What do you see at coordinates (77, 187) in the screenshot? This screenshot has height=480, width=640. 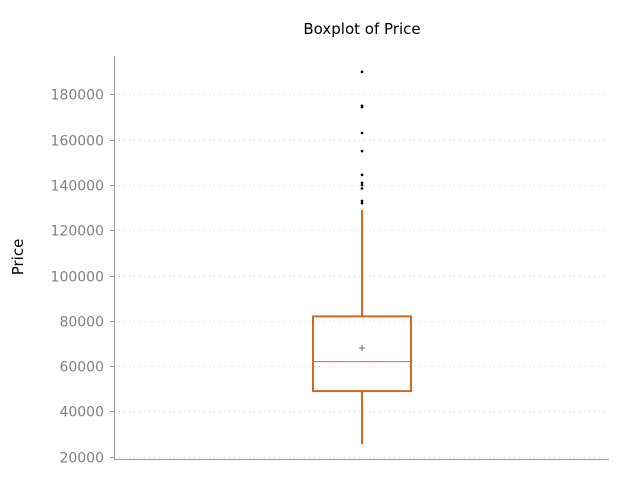 I see `y-tick-label: 140000` at bounding box center [77, 187].